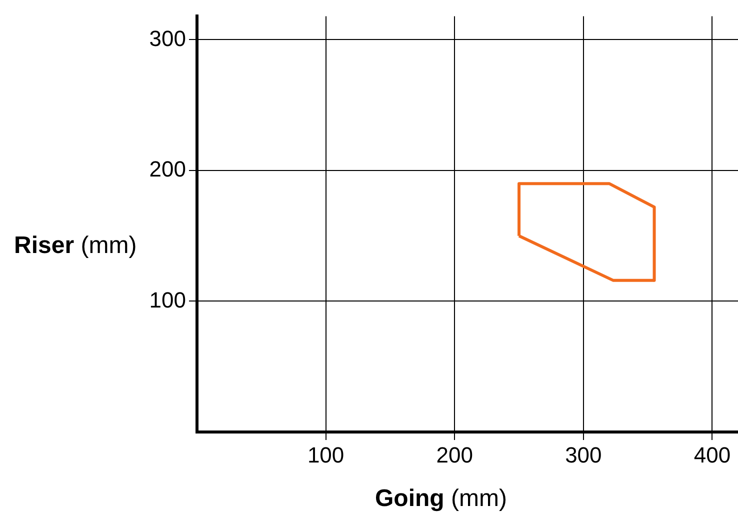 The image size is (738, 520). Describe the element at coordinates (454, 455) in the screenshot. I see `x-tick-label: 200` at that location.